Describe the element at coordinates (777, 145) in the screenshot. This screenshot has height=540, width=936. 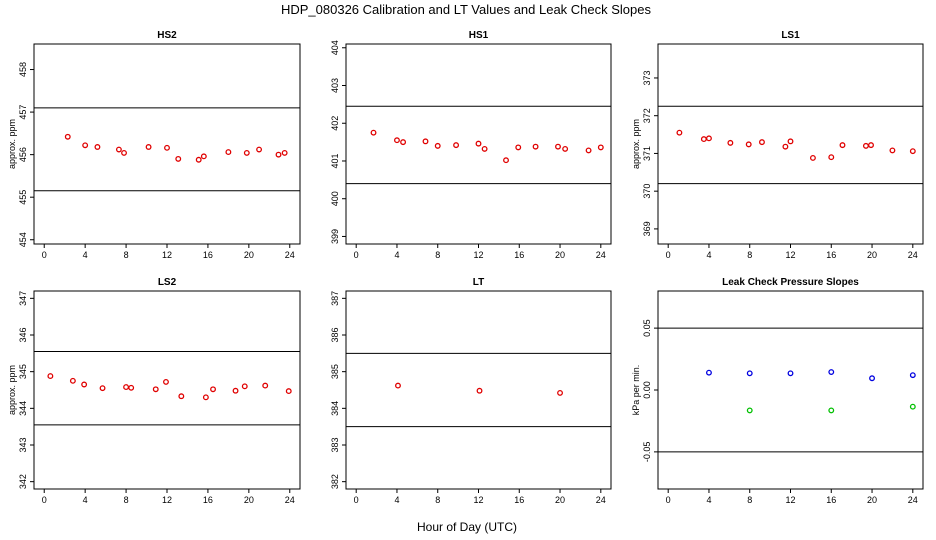
I see `panel-3: LS1 0 4 8 12 16 20 24 369 370 371 372 373 approx. ppm` at that location.